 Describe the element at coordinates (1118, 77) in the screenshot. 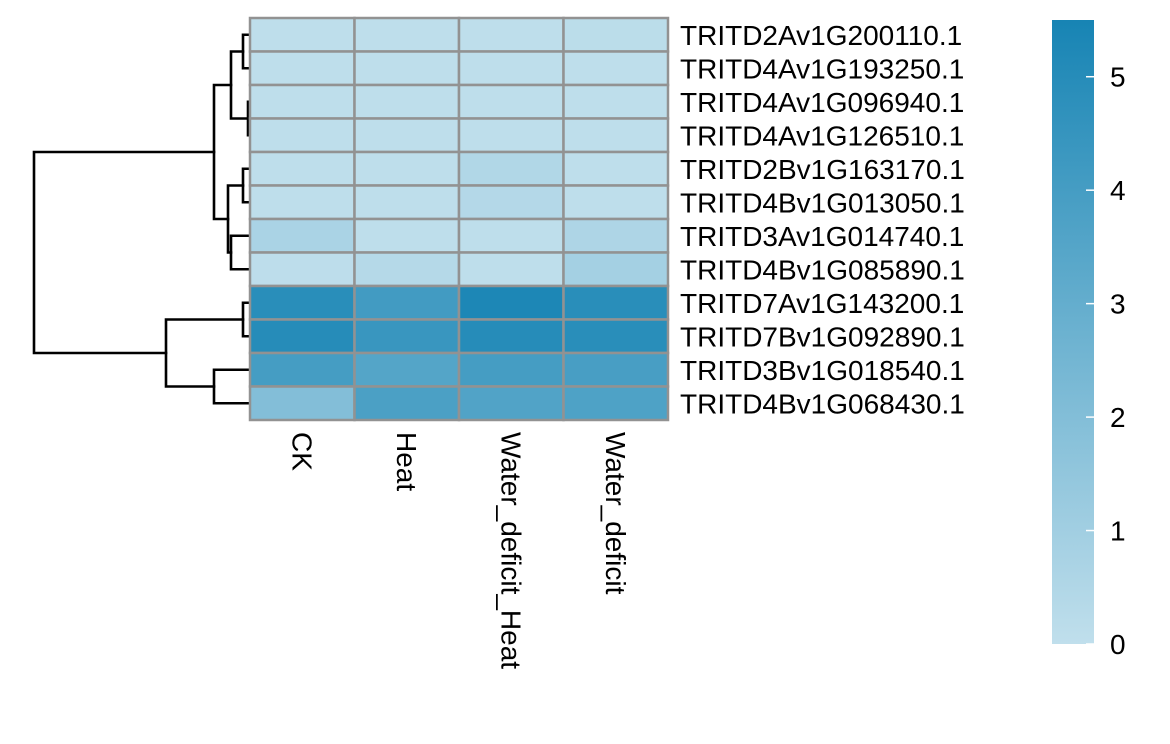

I see `colorbar-tick-label: 5` at that location.